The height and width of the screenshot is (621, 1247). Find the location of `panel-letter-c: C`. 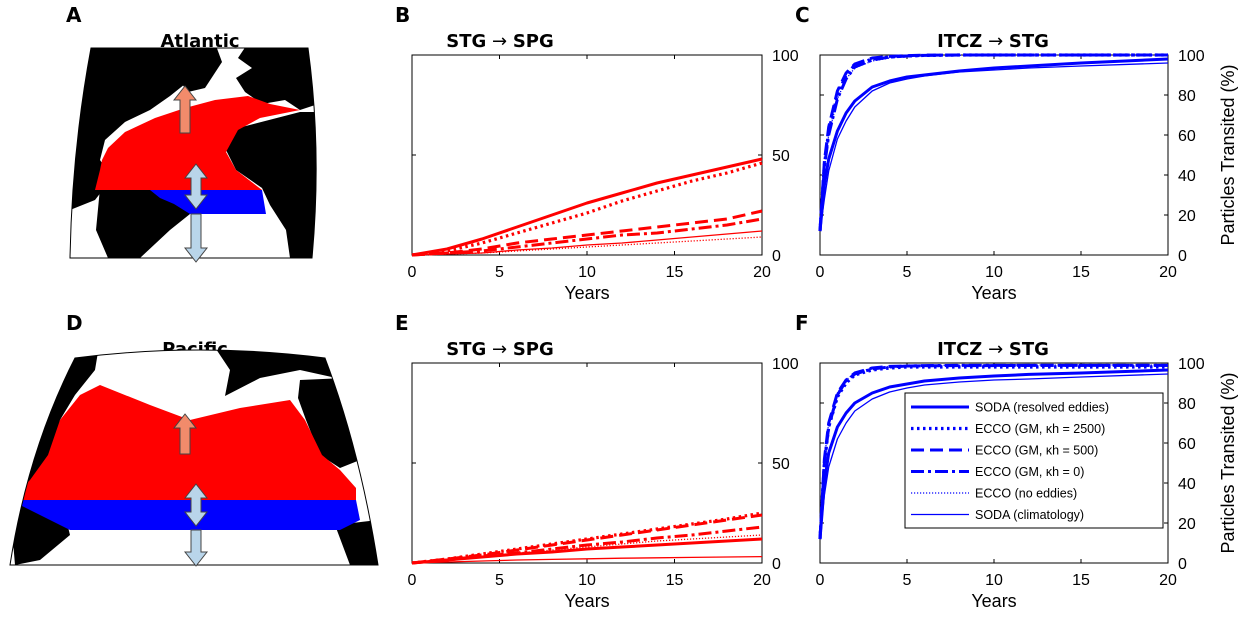

panel-letter-c: C is located at coordinates (802, 15).